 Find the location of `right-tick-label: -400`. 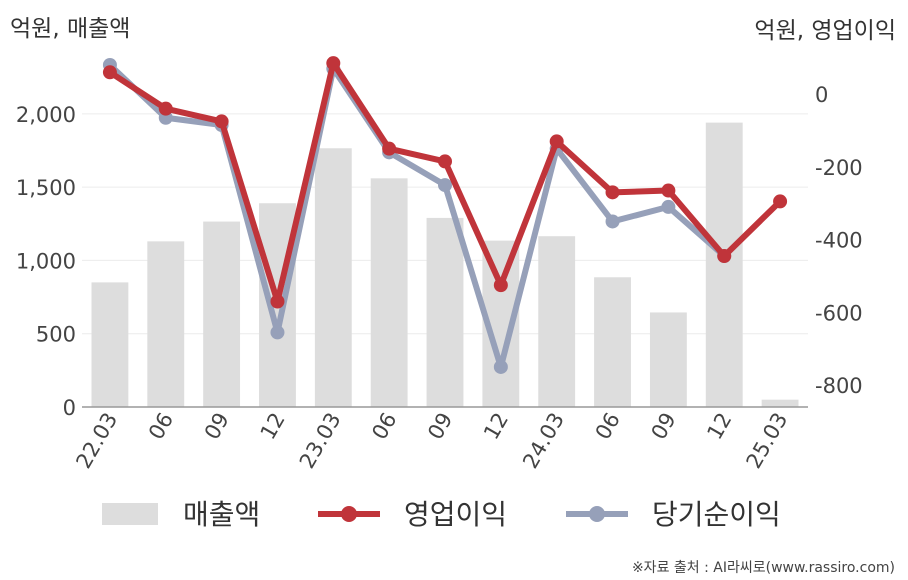

right-tick-label: -400 is located at coordinates (839, 241).